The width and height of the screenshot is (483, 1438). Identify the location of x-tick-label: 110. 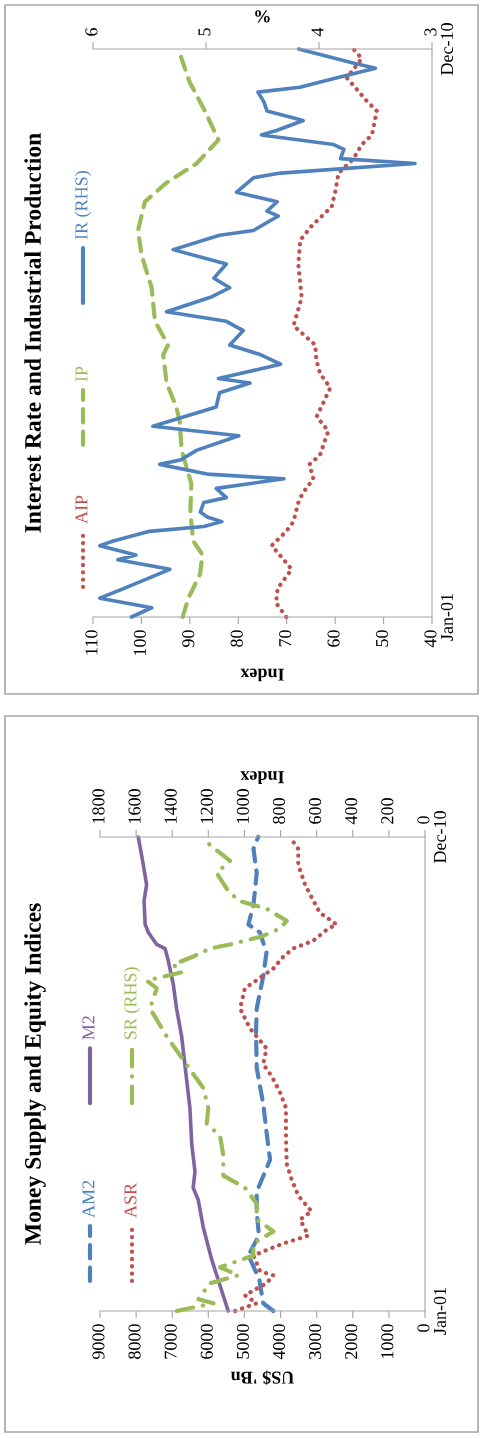
(91, 642).